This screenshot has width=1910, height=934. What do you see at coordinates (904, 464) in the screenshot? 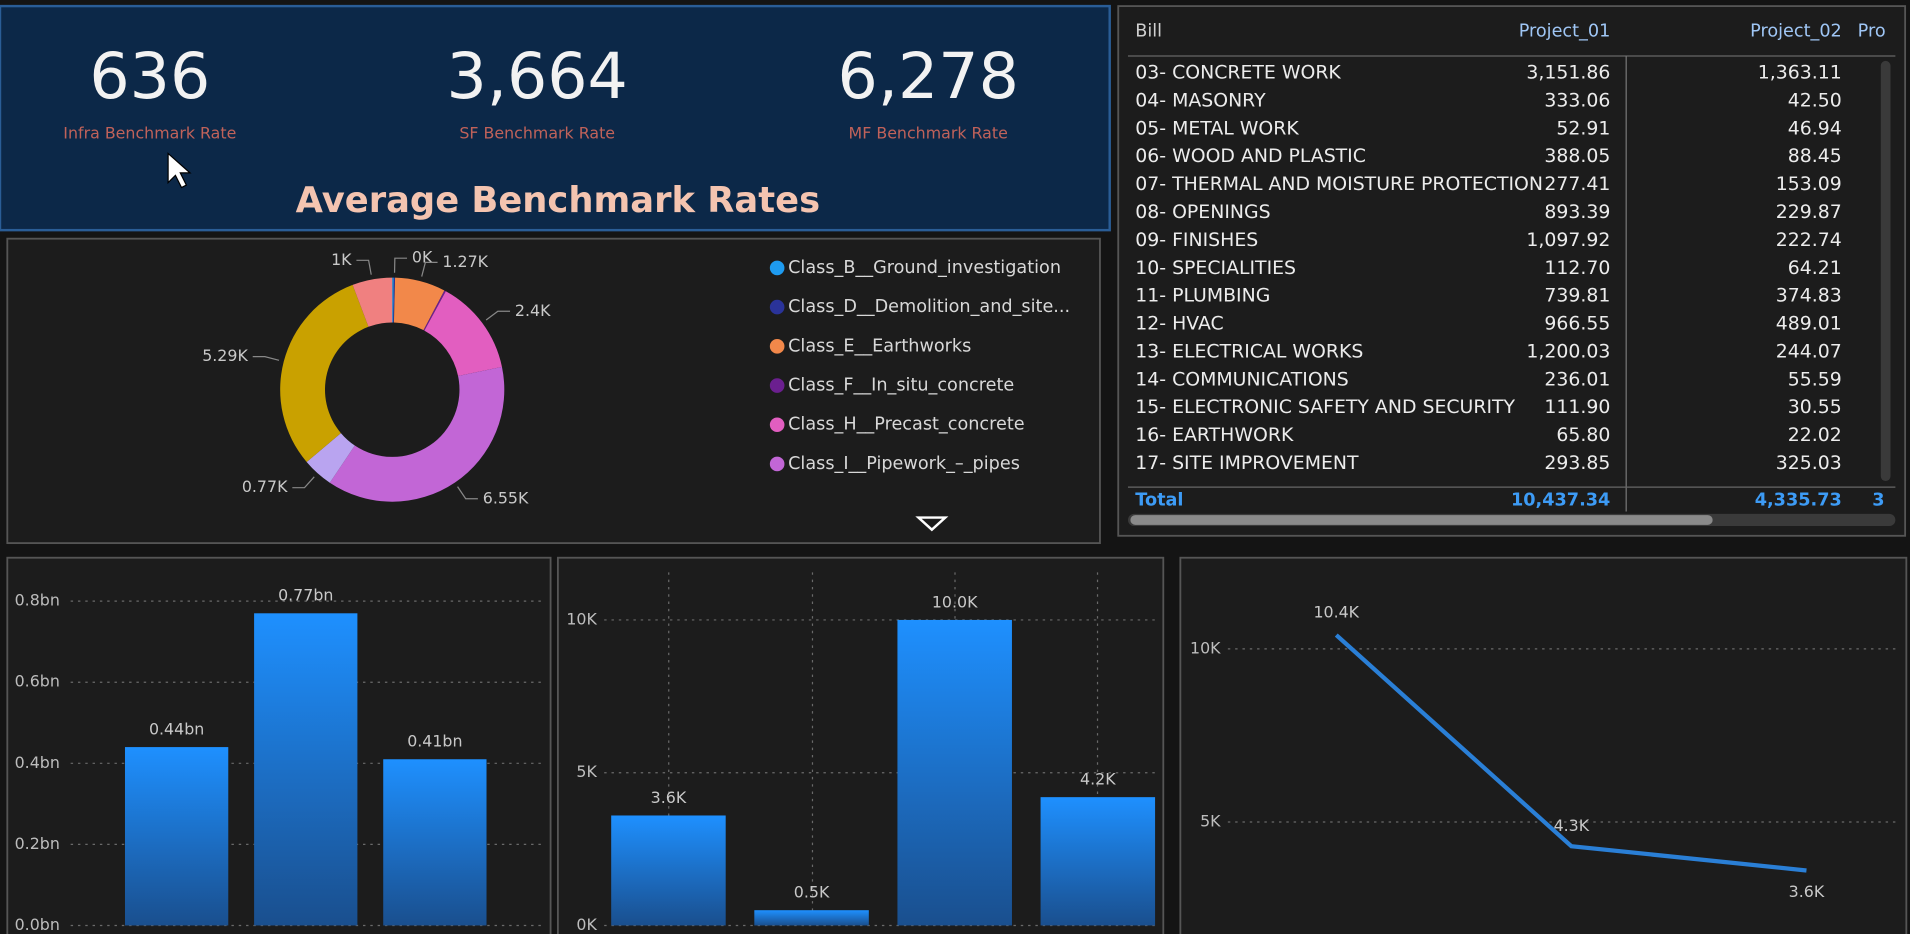
I see `legend-label: Class_I__Pipework_–_pipes` at bounding box center [904, 464].